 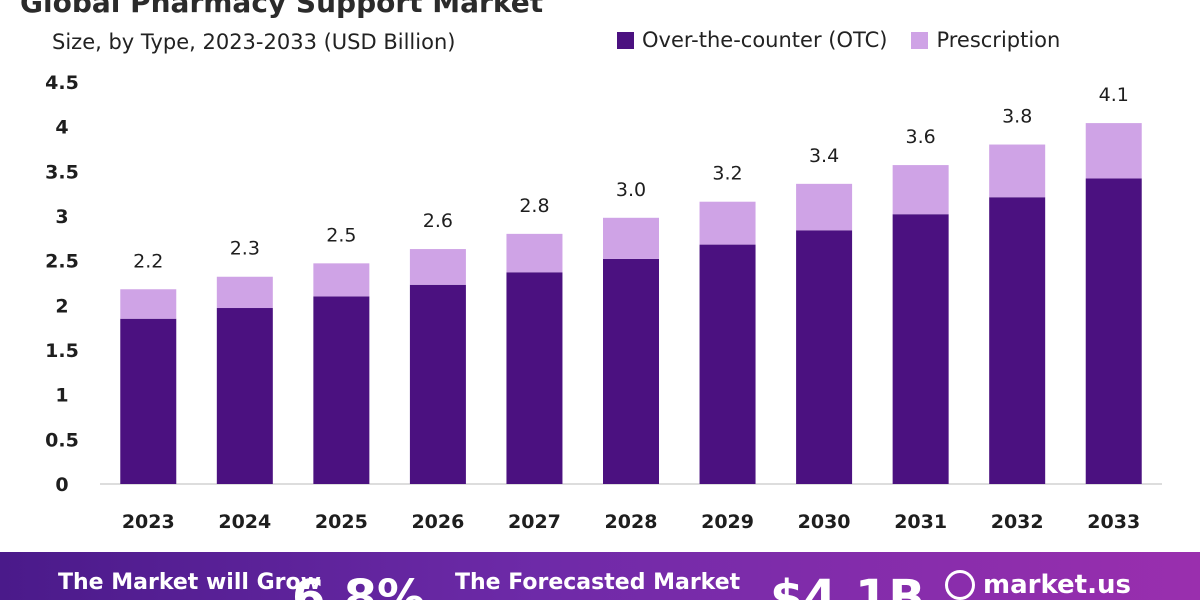 I want to click on x-tick-label: 2027, so click(x=534, y=522).